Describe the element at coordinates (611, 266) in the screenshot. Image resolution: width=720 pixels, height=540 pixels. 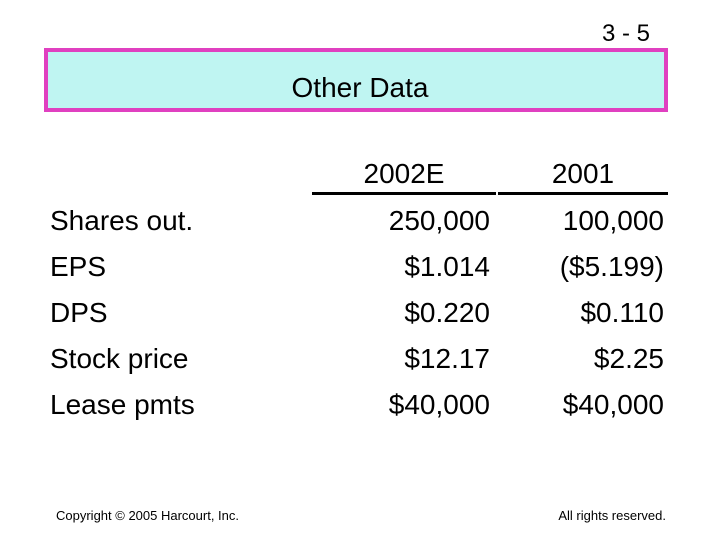
I see `cell: ($5.199)` at that location.